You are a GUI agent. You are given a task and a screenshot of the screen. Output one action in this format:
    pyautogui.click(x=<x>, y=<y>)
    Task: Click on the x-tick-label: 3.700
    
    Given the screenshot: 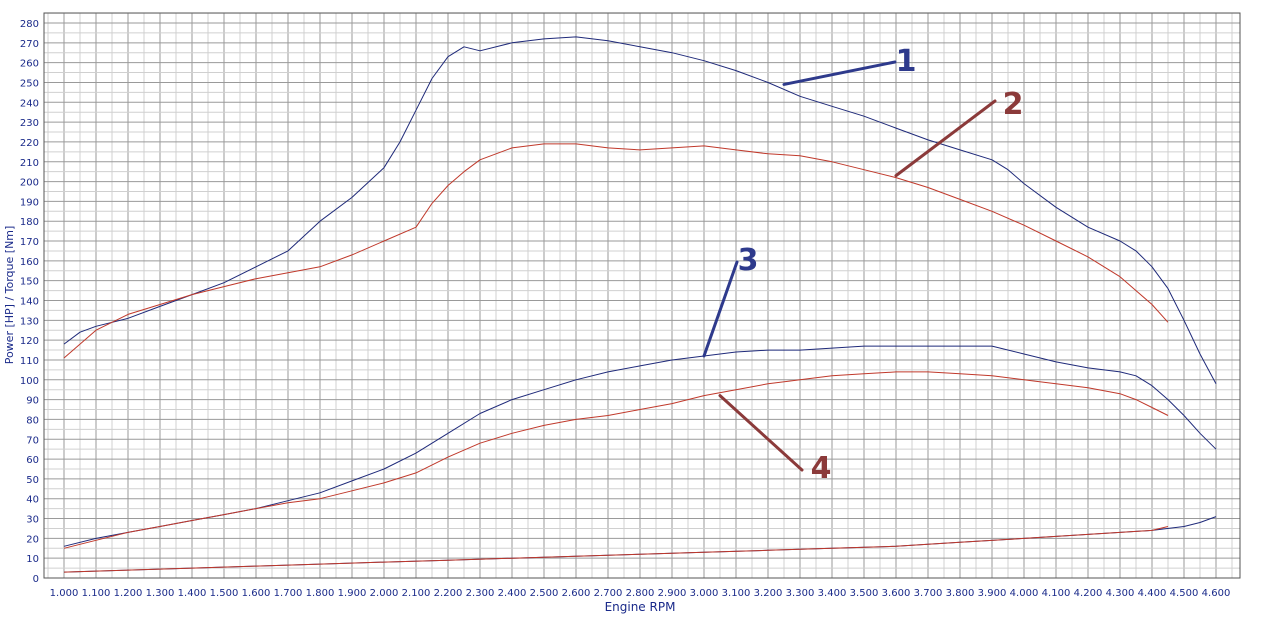 What is the action you would take?
    pyautogui.click(x=928, y=593)
    